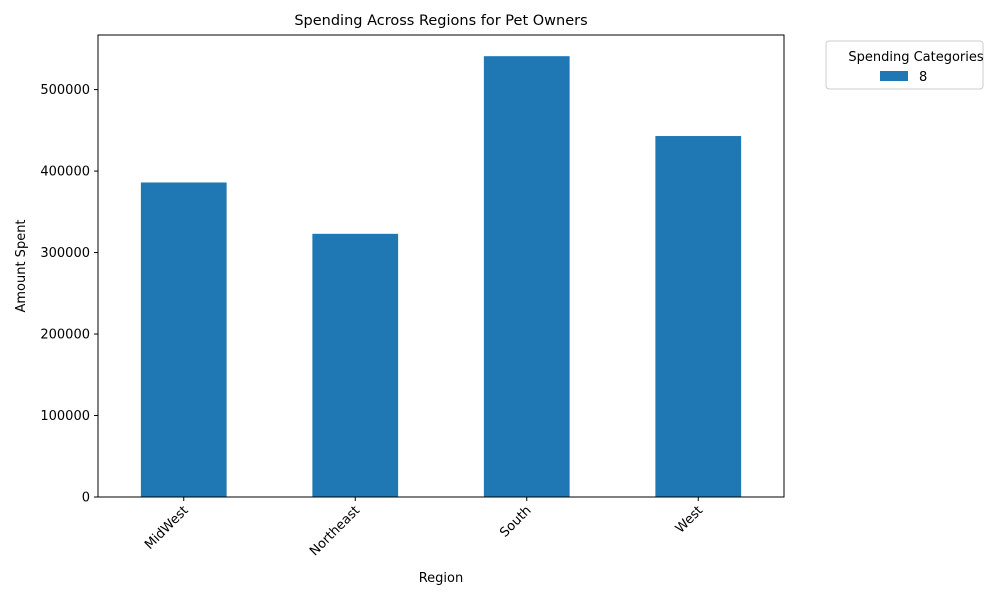  I want to click on x-tick-label-midwest: MidWest, so click(167, 528).